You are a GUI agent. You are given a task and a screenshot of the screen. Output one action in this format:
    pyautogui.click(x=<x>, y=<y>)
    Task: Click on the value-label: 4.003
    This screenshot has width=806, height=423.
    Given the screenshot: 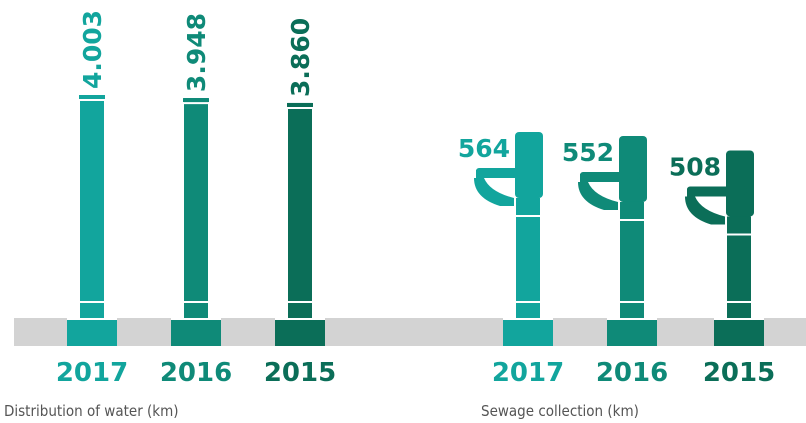 What is the action you would take?
    pyautogui.click(x=92, y=49)
    